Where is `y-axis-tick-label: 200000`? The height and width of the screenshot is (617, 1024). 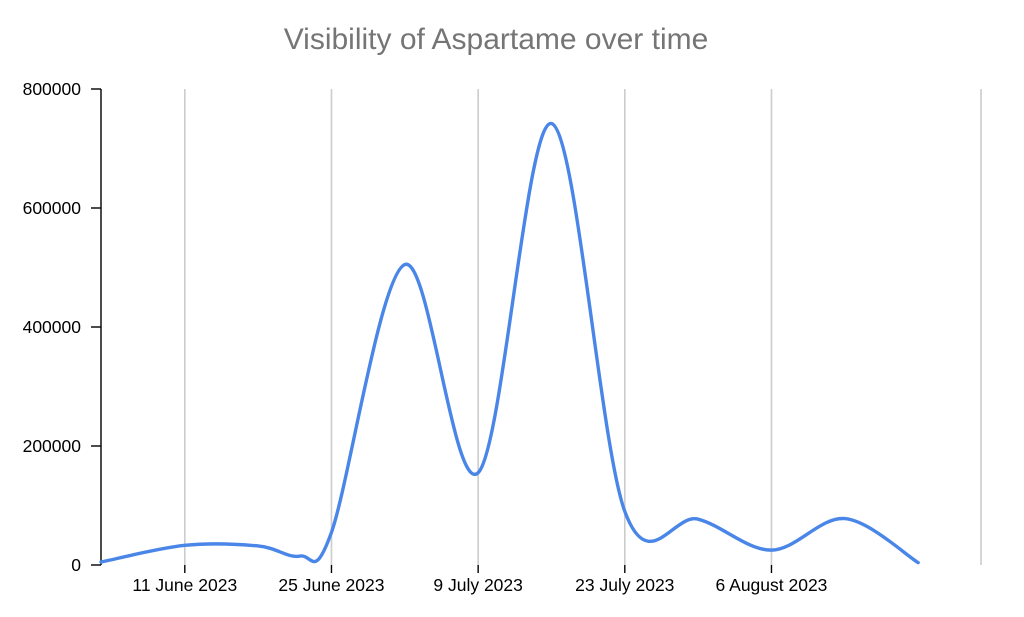 y-axis-tick-label: 200000 is located at coordinates (52, 446).